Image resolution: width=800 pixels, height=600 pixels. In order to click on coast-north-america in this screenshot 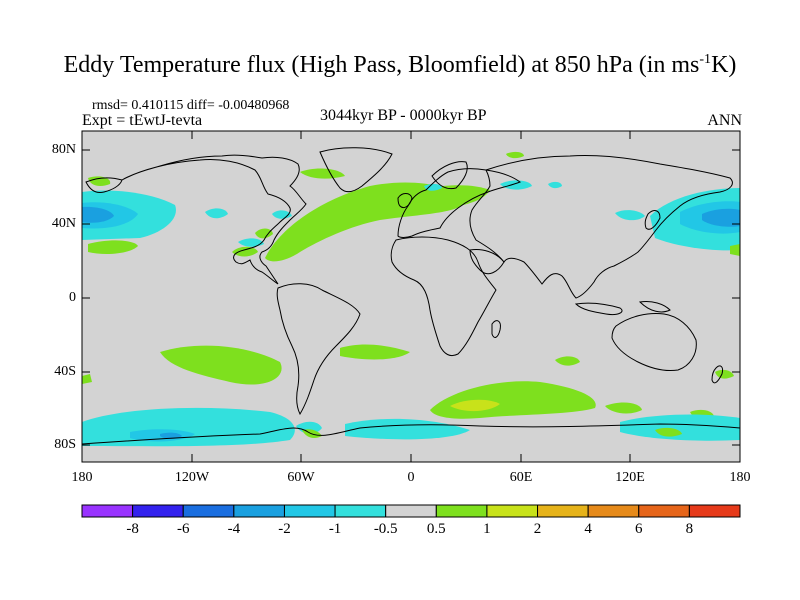, I will do `click(214, 219)`.